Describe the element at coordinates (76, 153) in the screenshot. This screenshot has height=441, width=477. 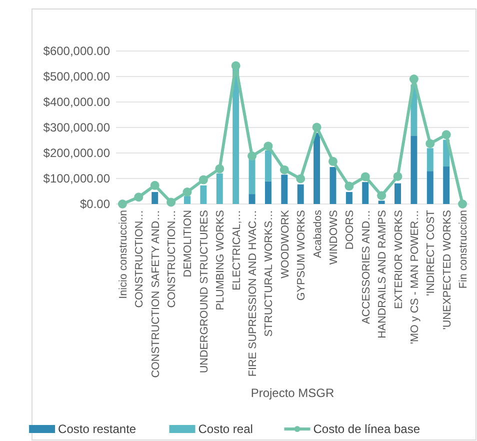
I see `y-tick-label: $200,000.00` at that location.